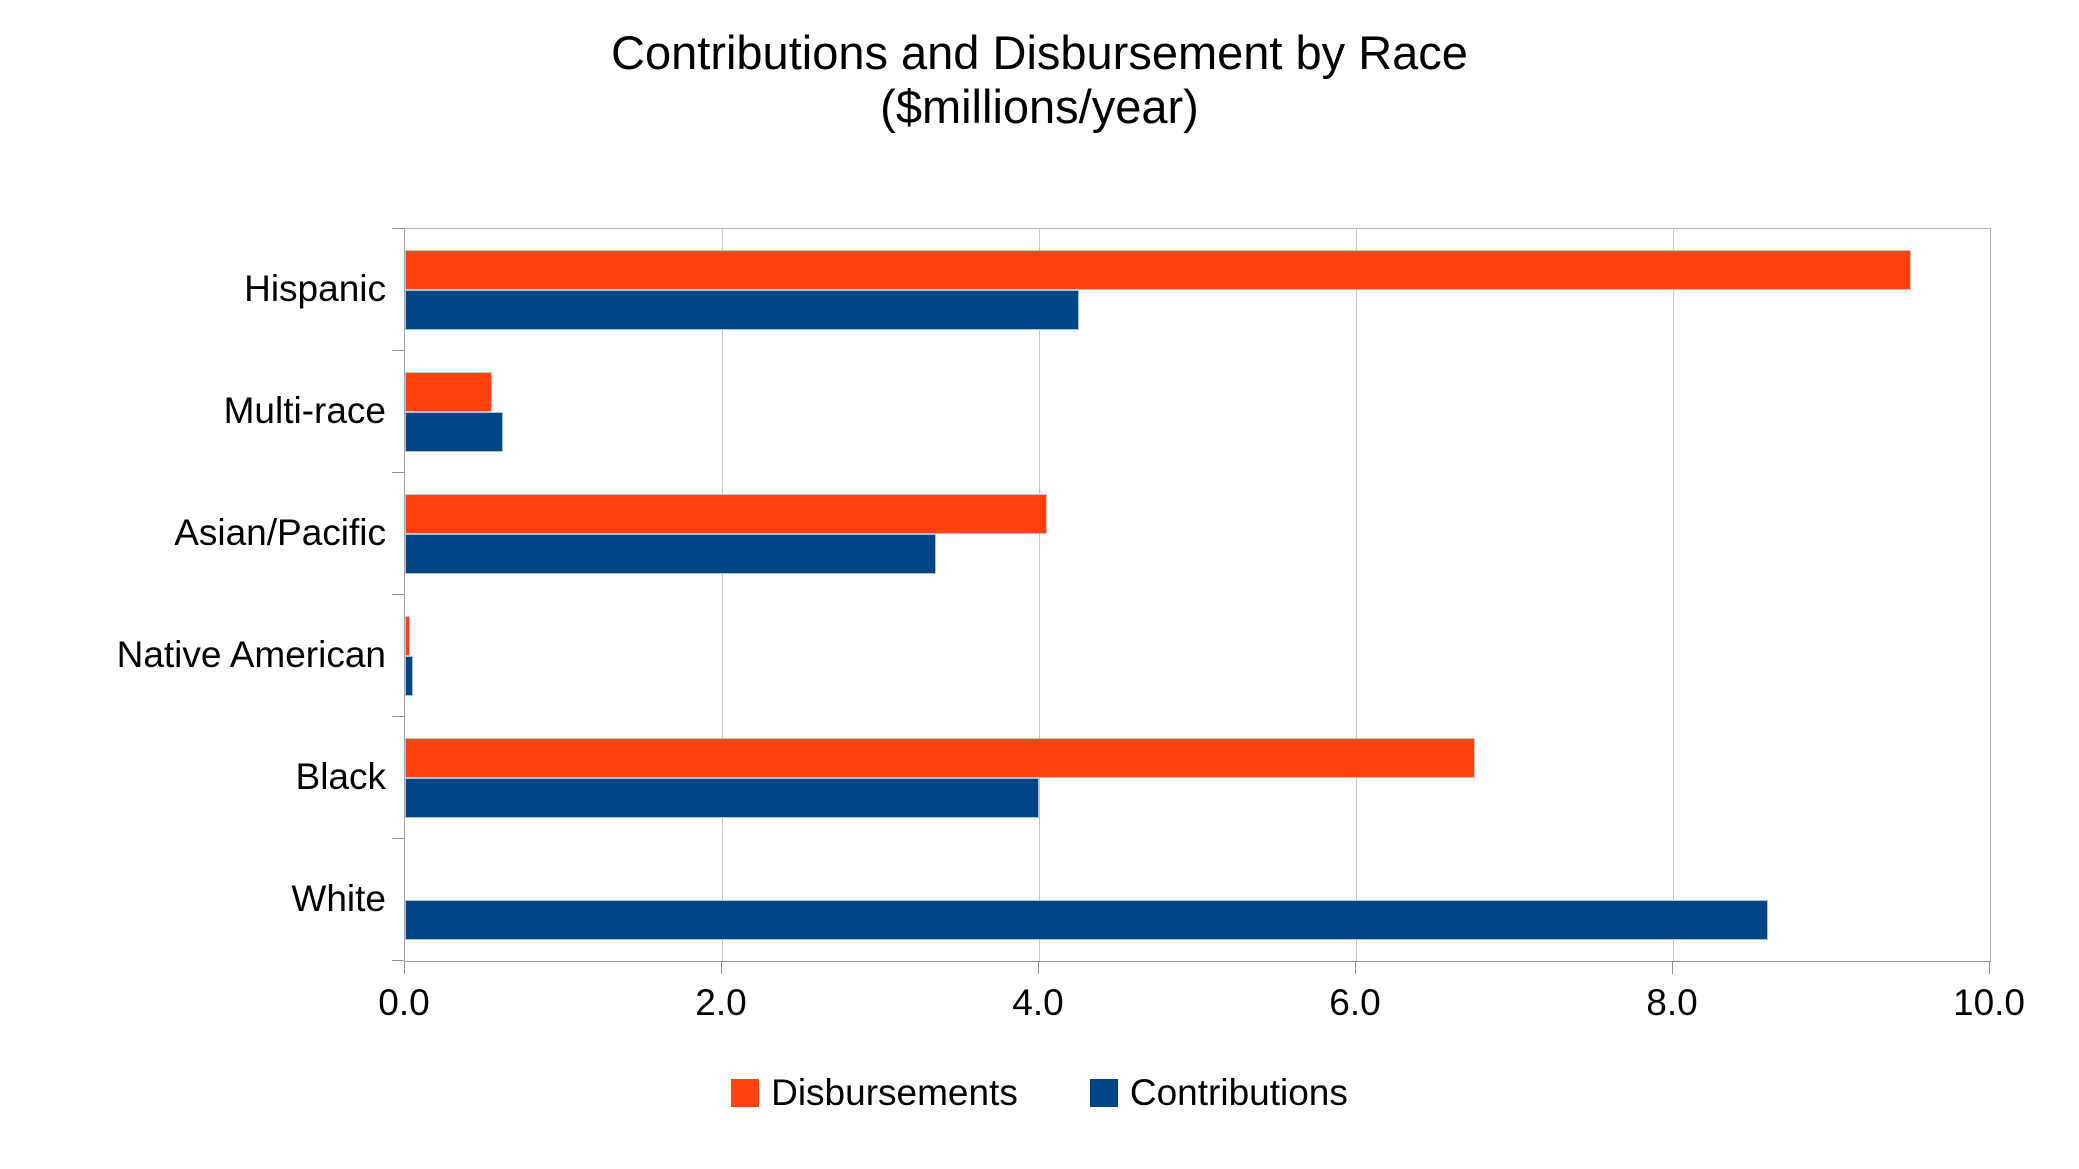 This screenshot has height=1169, width=2079. Describe the element at coordinates (1238, 1092) in the screenshot. I see `legend-label-contributions: Contributions` at that location.